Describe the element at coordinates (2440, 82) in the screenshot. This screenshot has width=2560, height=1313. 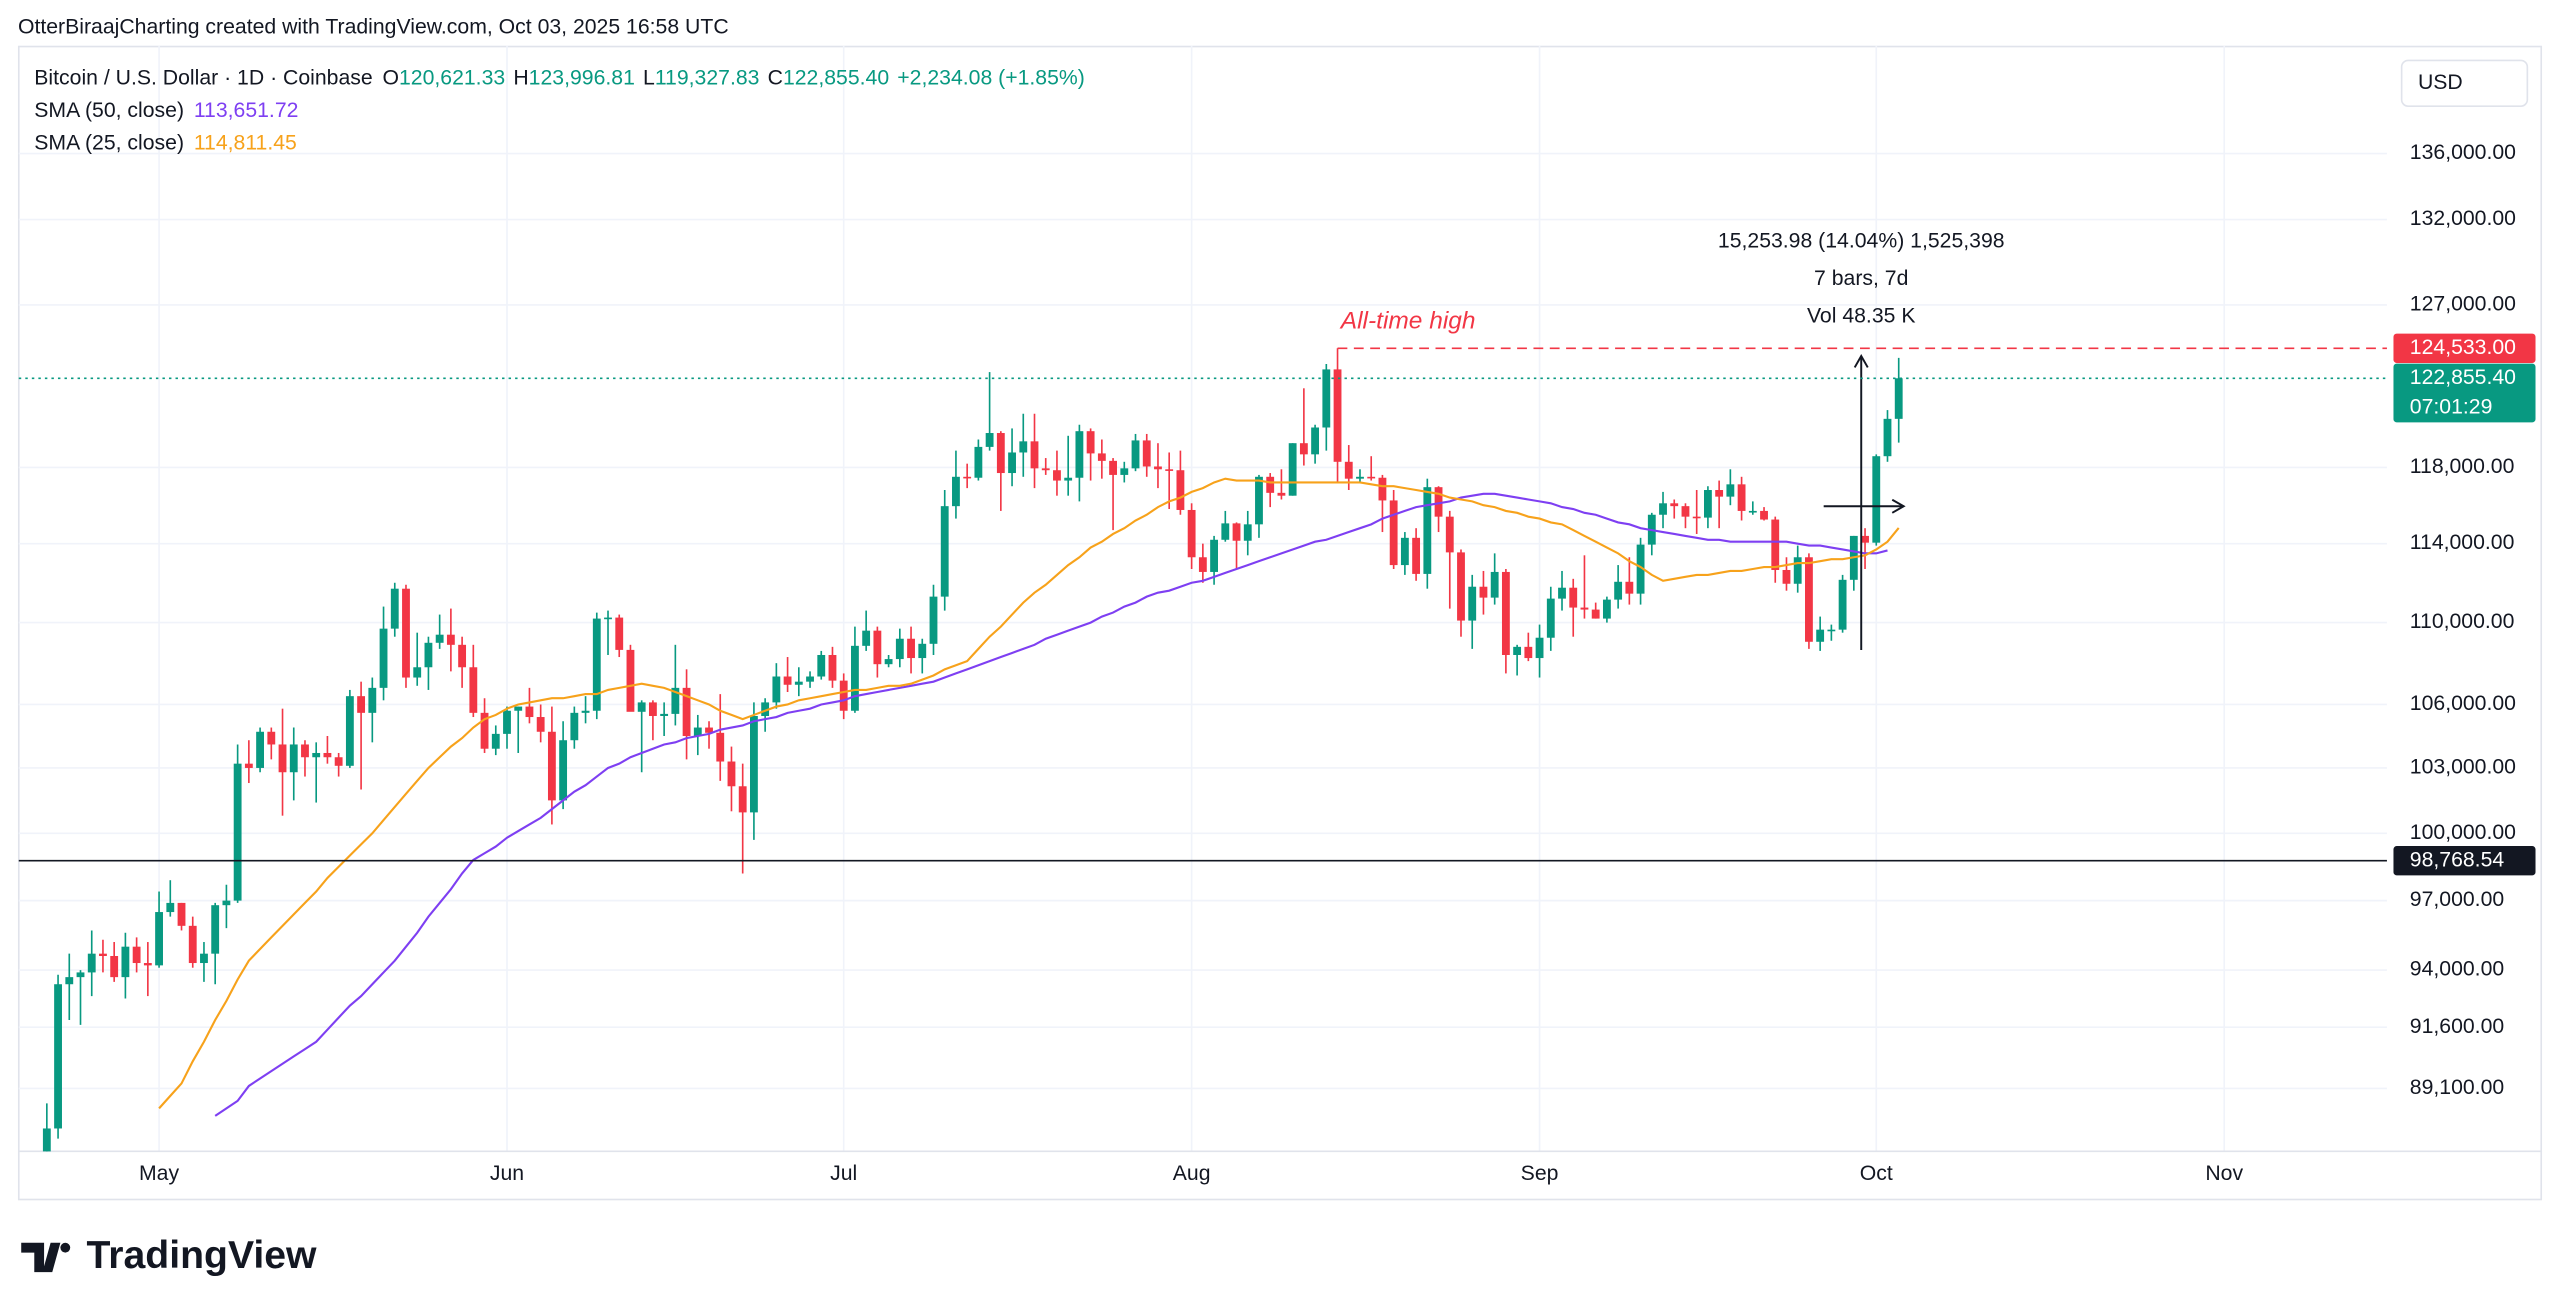
I see `currency-label: USD` at that location.